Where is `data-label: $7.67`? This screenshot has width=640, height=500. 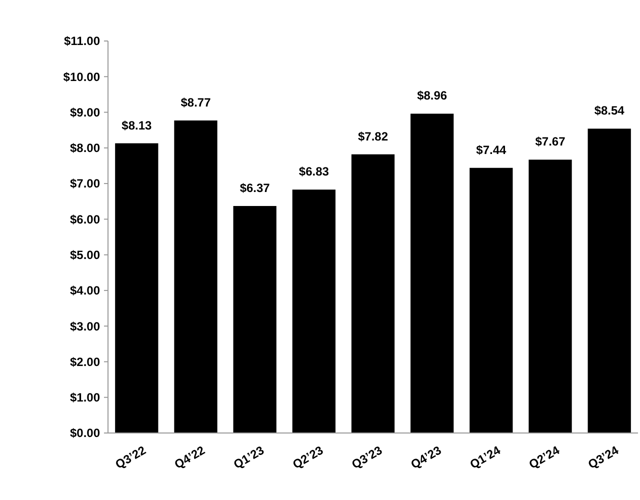
data-label: $7.67 is located at coordinates (550, 141).